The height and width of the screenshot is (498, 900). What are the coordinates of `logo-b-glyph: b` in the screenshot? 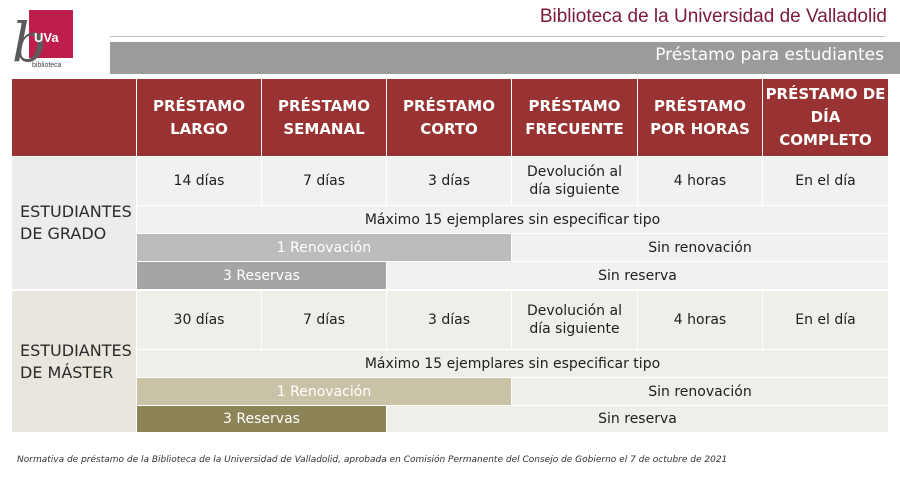 It's located at (29, 42).